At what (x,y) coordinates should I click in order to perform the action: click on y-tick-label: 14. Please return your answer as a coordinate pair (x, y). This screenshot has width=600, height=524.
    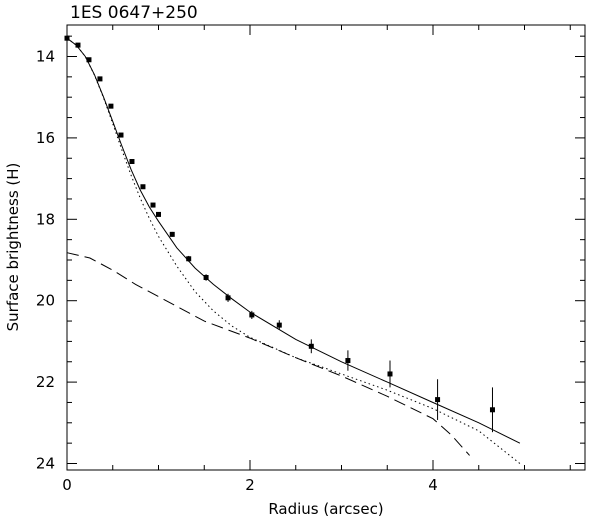
    Looking at the image, I should click on (45, 57).